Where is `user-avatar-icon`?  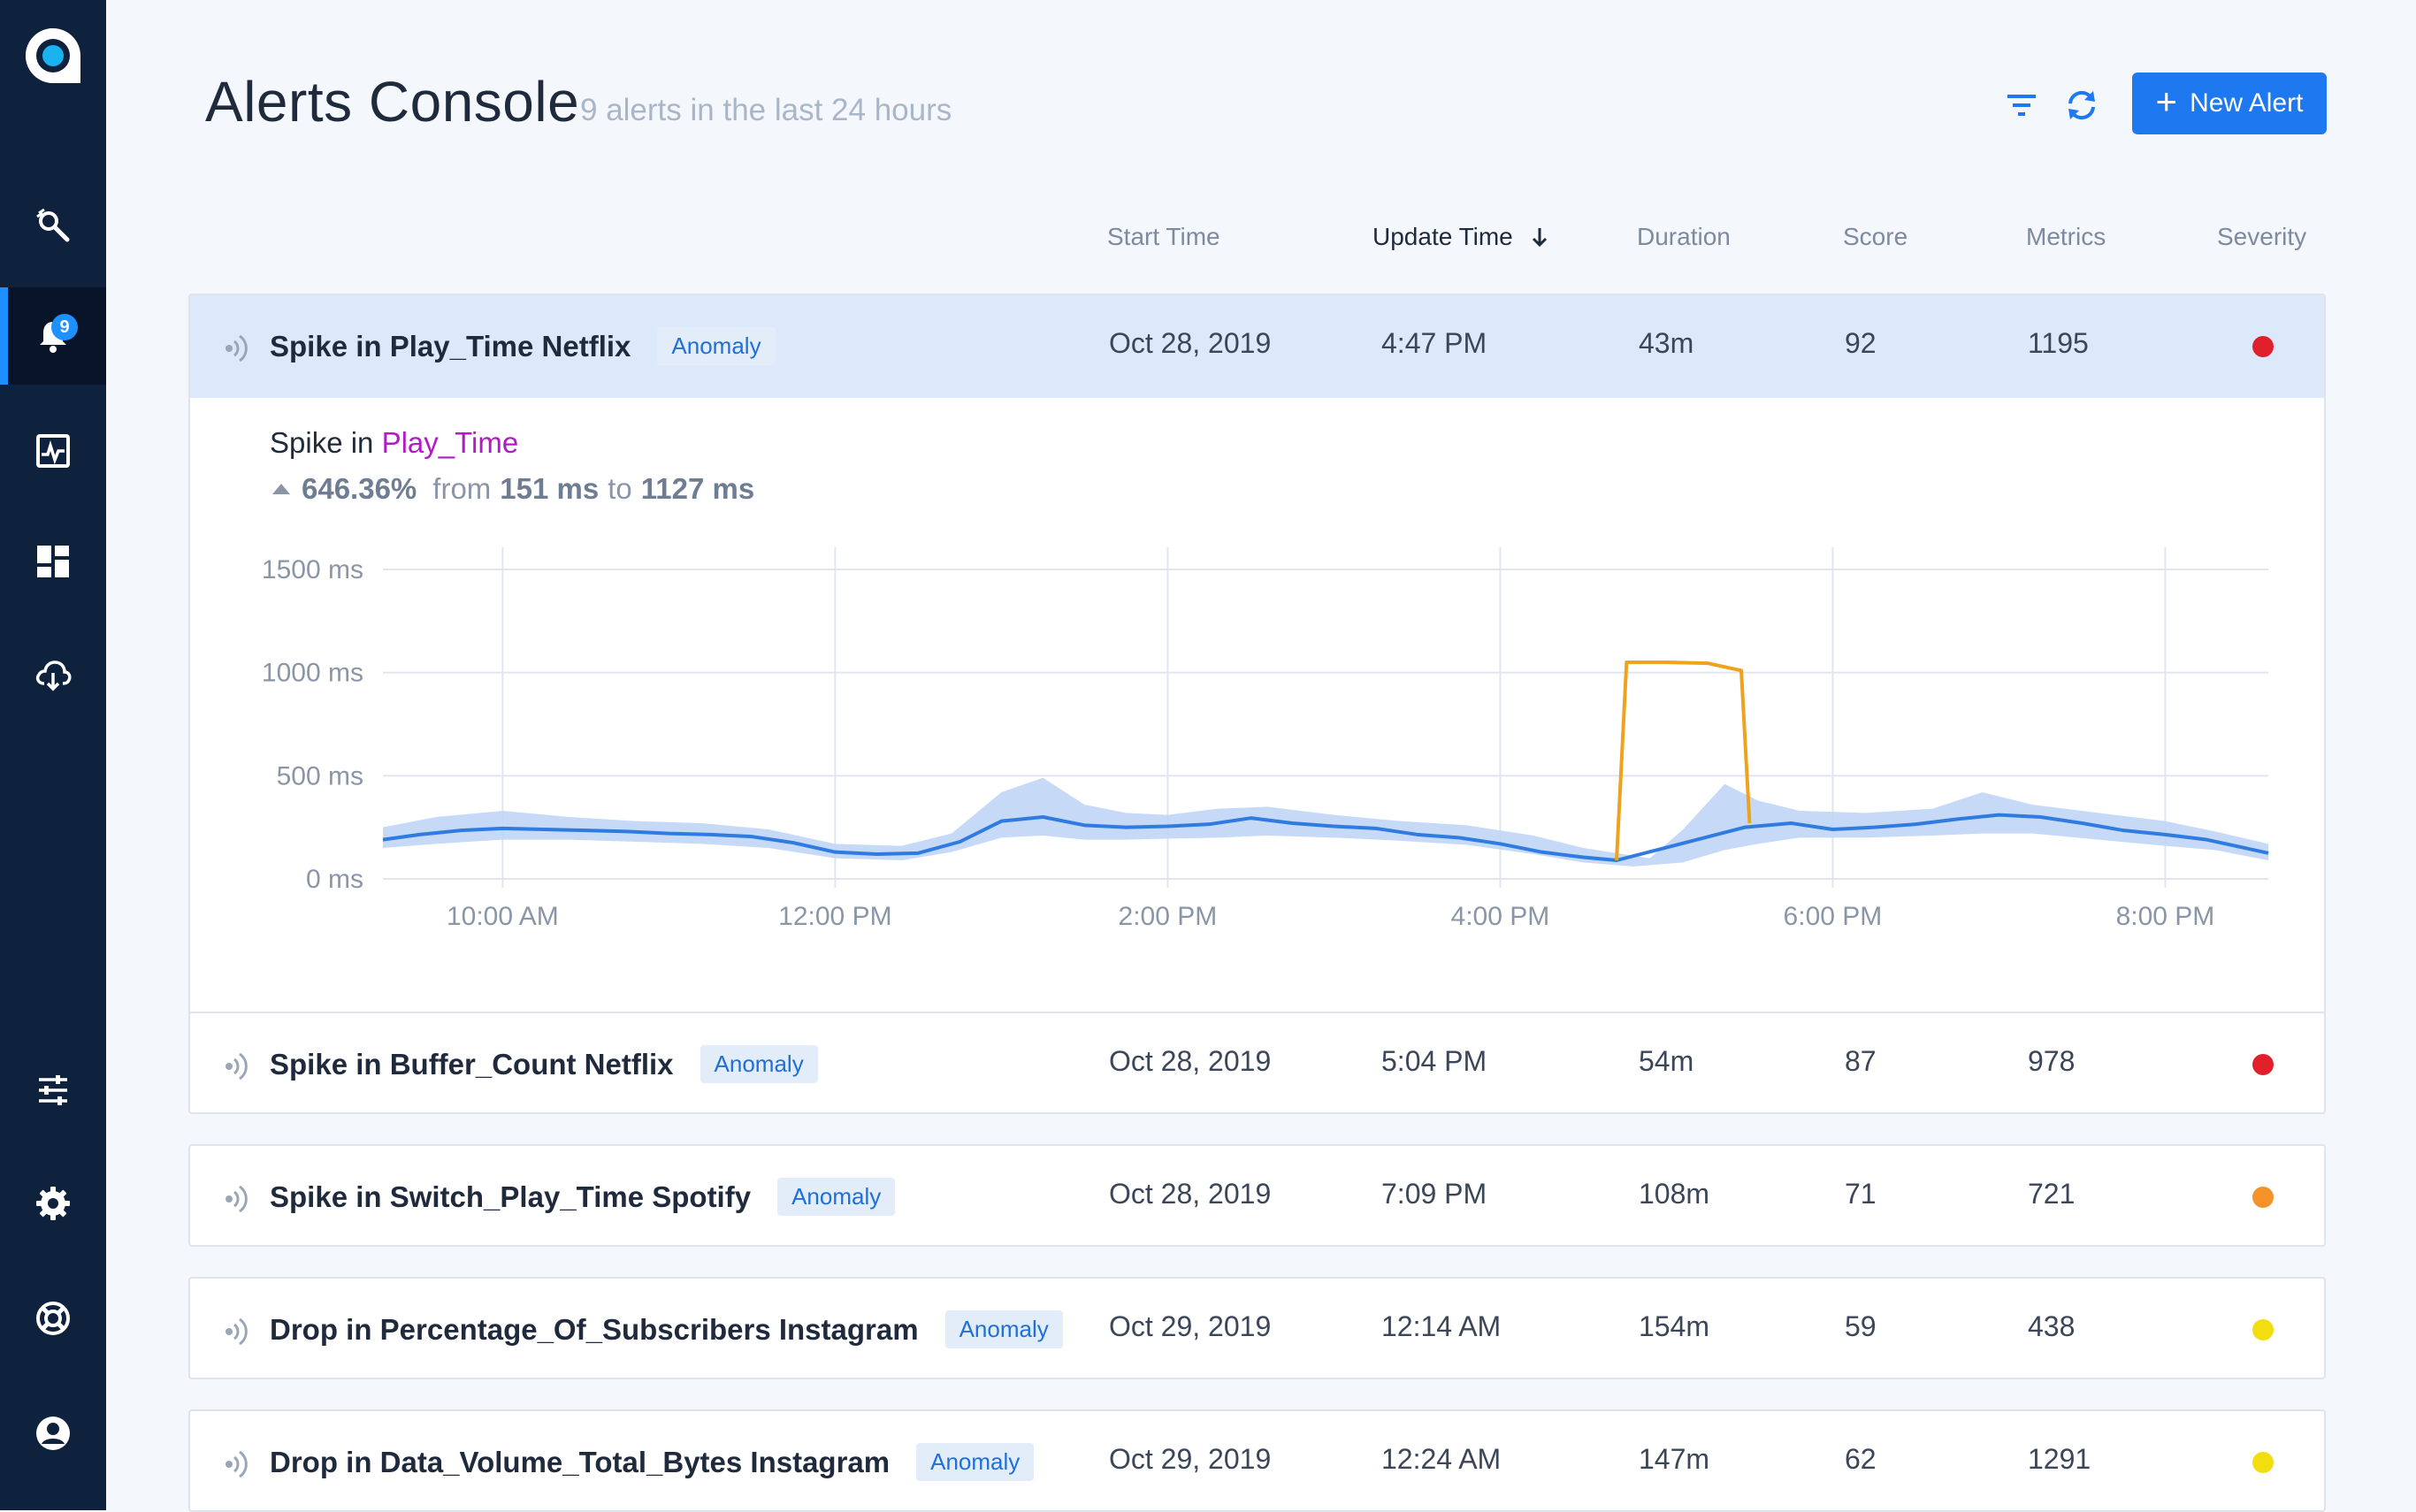
user-avatar-icon is located at coordinates (53, 1433).